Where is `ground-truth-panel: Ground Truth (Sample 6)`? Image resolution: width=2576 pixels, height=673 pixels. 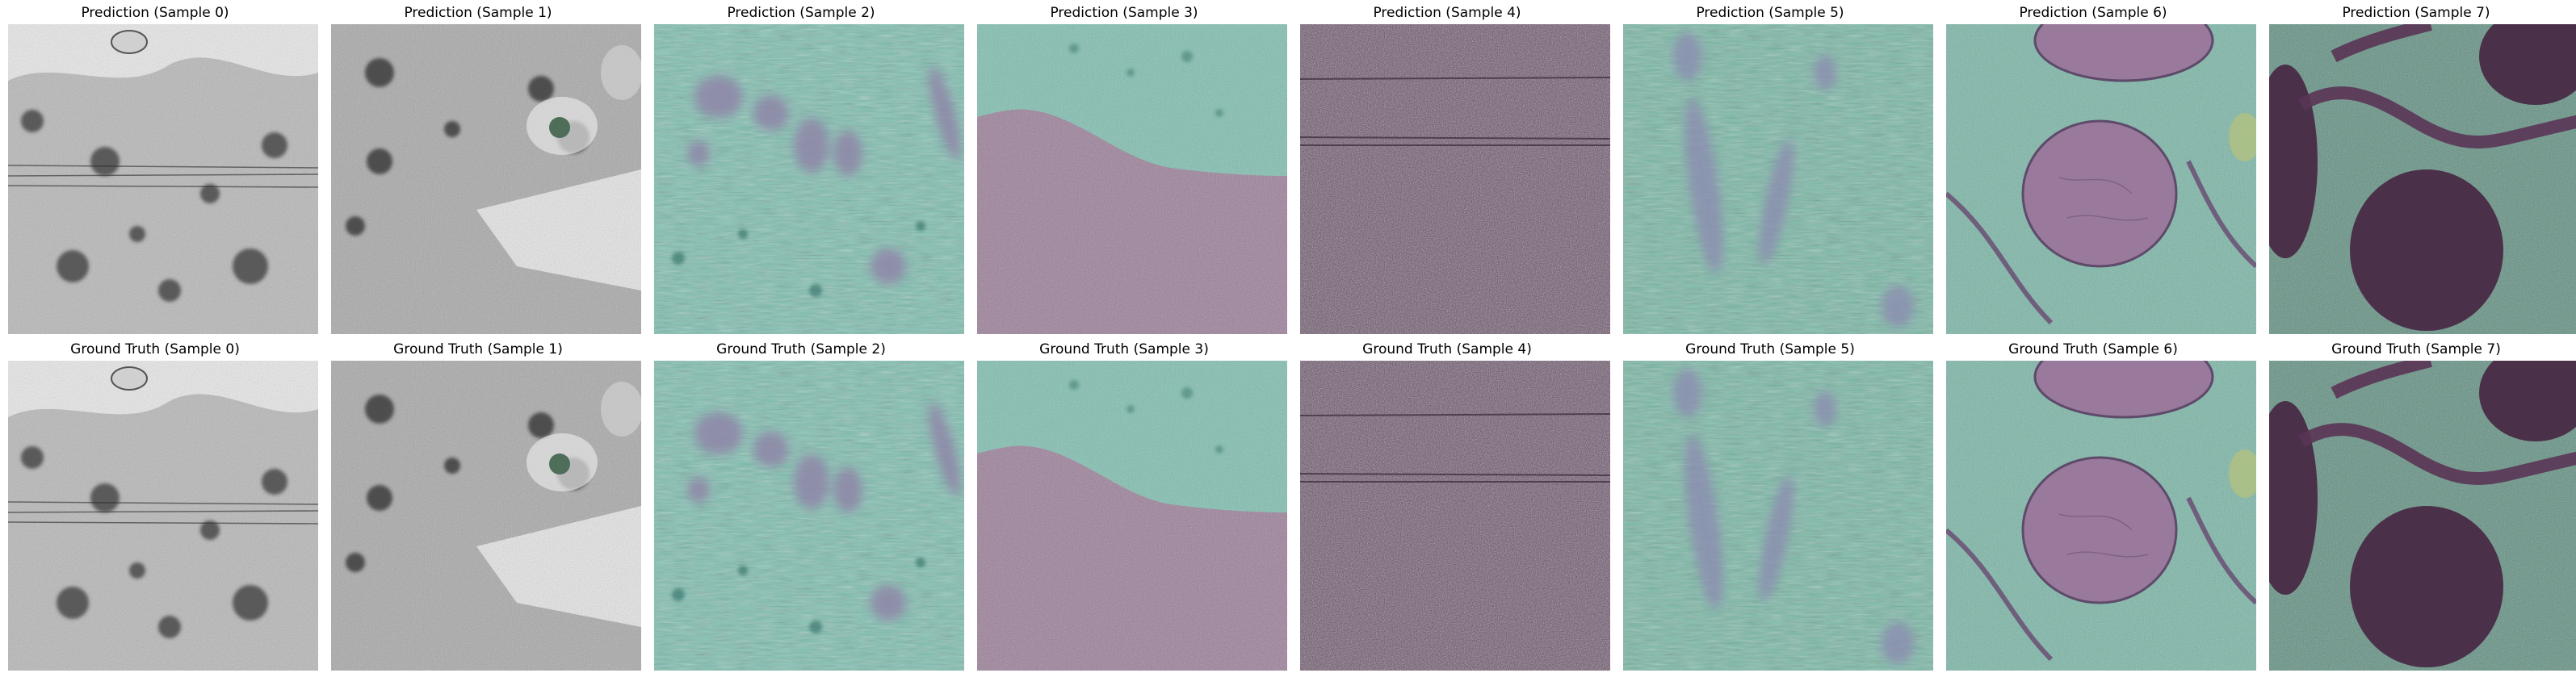
ground-truth-panel: Ground Truth (Sample 6) is located at coordinates (2097, 504).